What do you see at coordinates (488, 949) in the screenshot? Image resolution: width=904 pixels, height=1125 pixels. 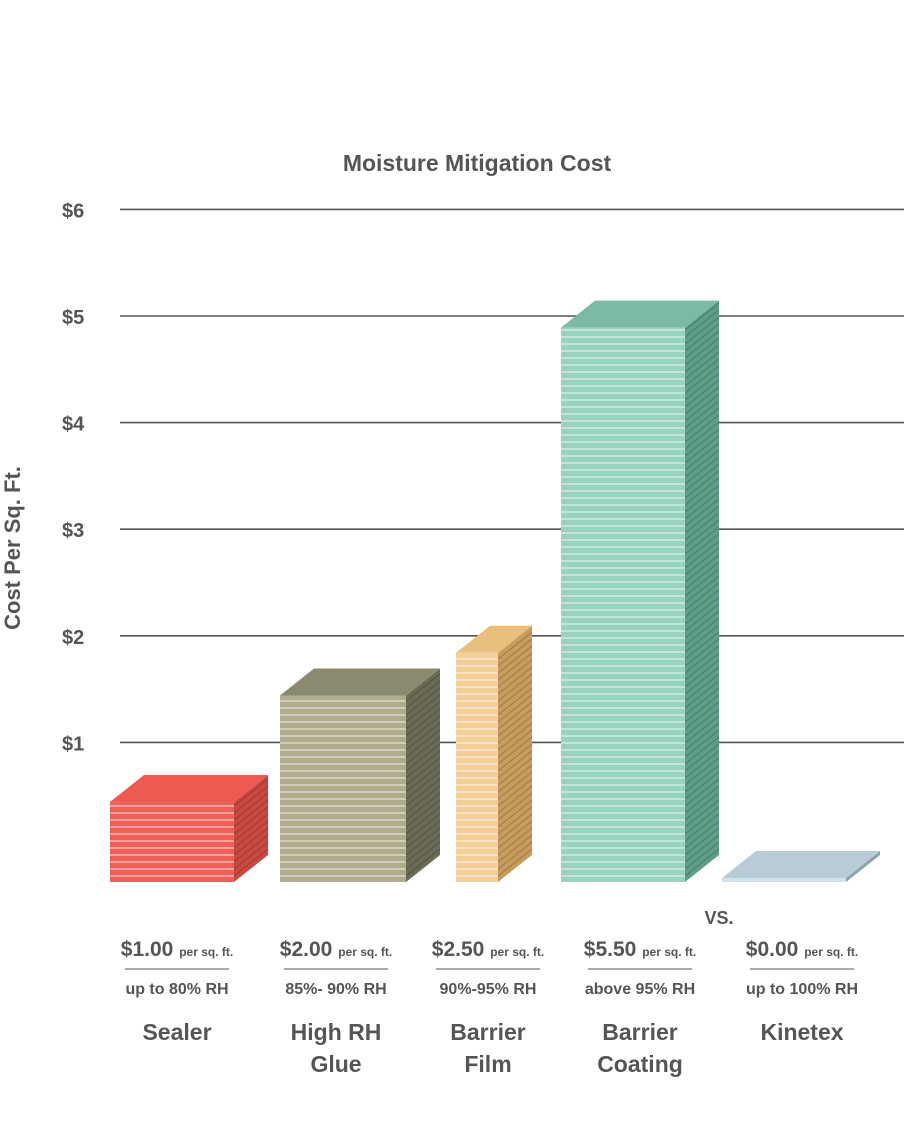 I see `price-label: $2.50 per sq. ft.` at bounding box center [488, 949].